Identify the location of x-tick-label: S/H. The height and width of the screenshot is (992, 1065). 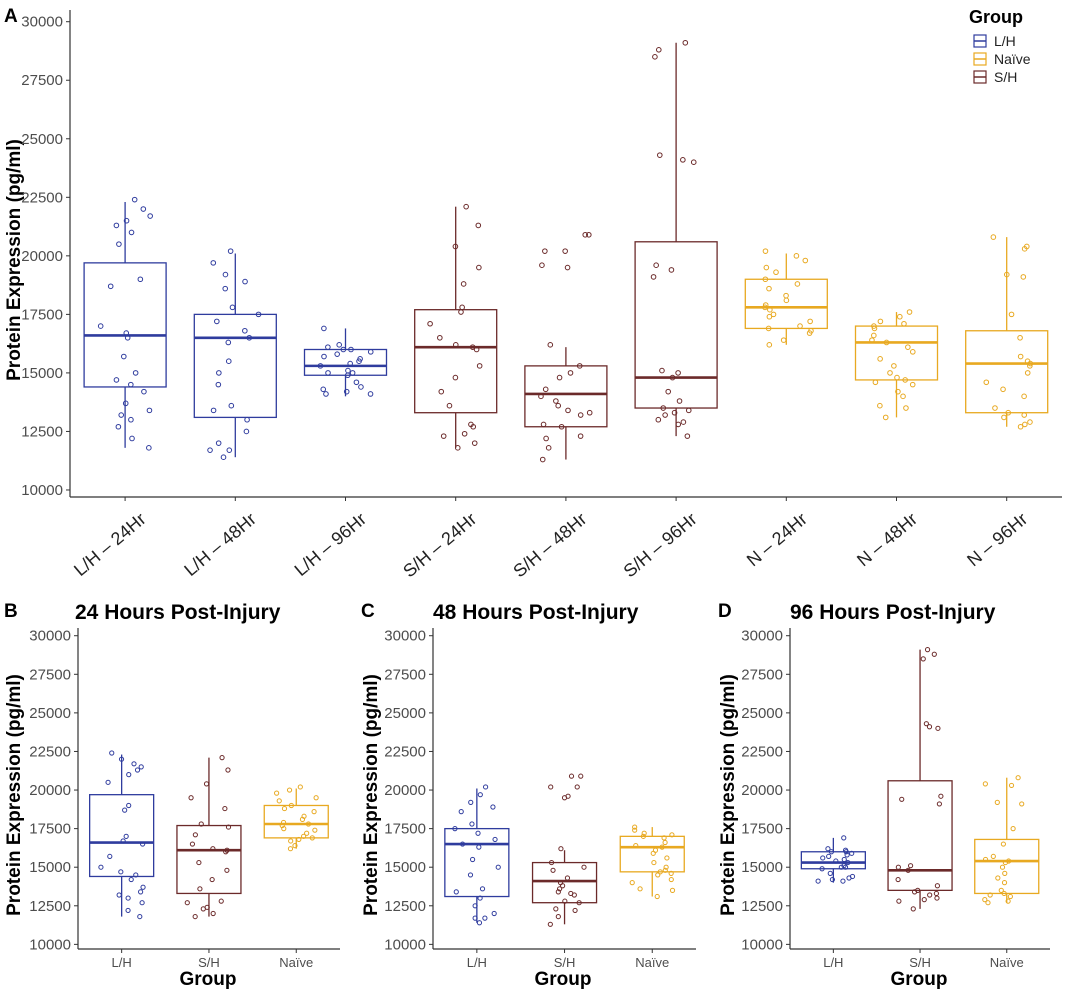
(920, 962).